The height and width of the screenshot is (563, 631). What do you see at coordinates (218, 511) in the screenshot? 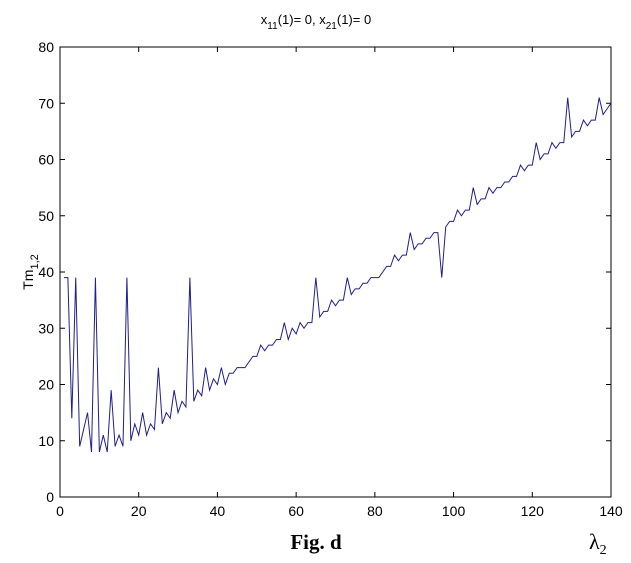
I see `x-tick-label: 40` at bounding box center [218, 511].